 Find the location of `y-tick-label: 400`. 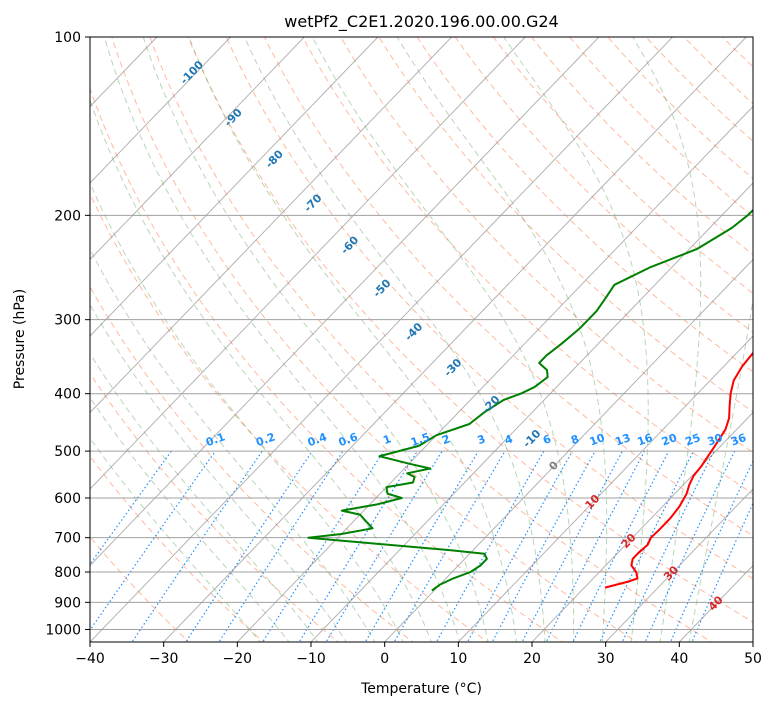

y-tick-label: 400 is located at coordinates (67, 395).